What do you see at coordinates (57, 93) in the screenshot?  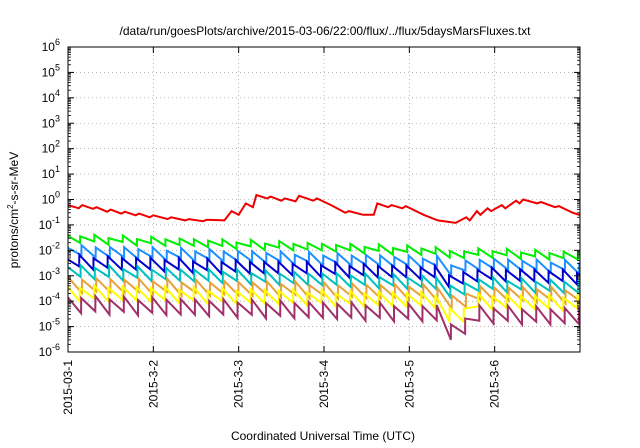 I see `y-tick-exponent: 4` at bounding box center [57, 93].